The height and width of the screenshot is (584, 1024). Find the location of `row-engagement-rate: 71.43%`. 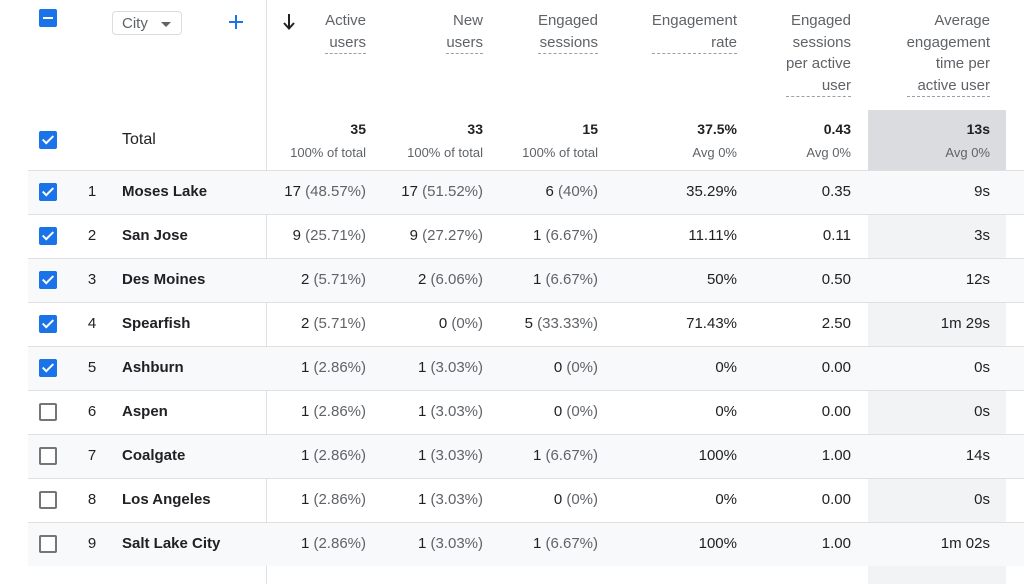

row-engagement-rate: 71.43% is located at coordinates (711, 323).